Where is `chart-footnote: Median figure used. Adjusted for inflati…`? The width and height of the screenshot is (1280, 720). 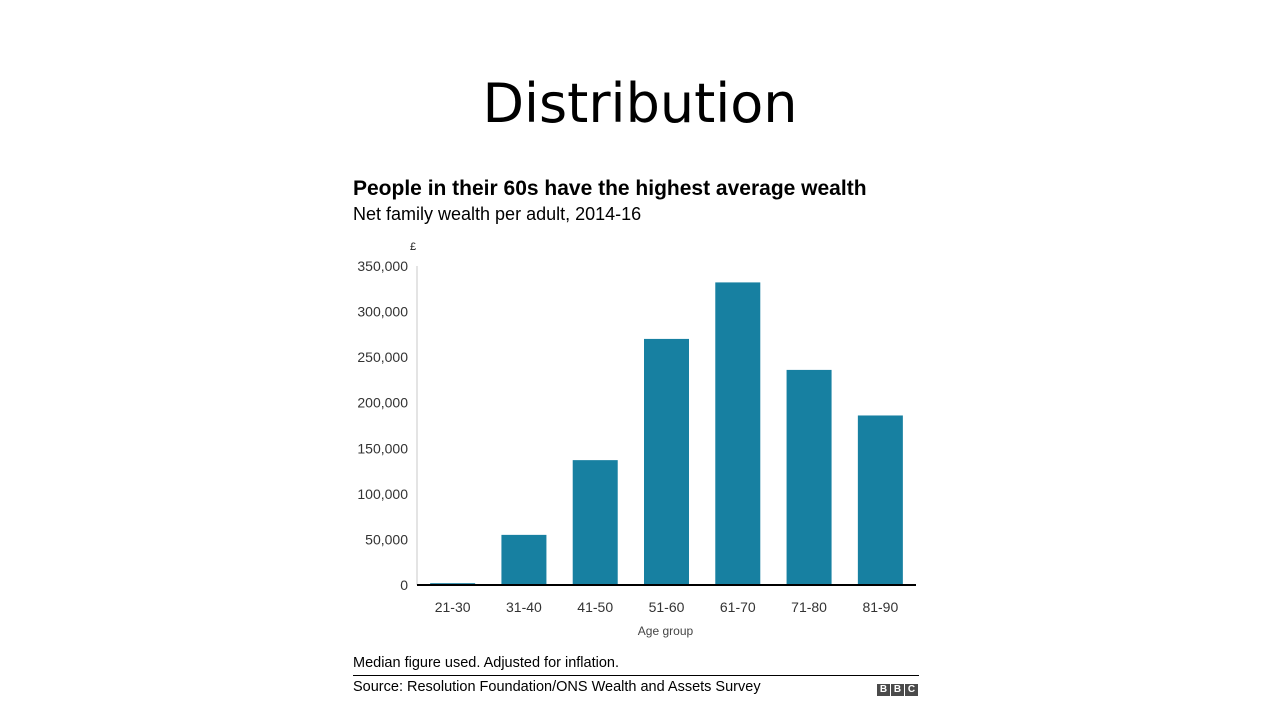
chart-footnote: Median figure used. Adjusted for inflati… is located at coordinates (486, 663).